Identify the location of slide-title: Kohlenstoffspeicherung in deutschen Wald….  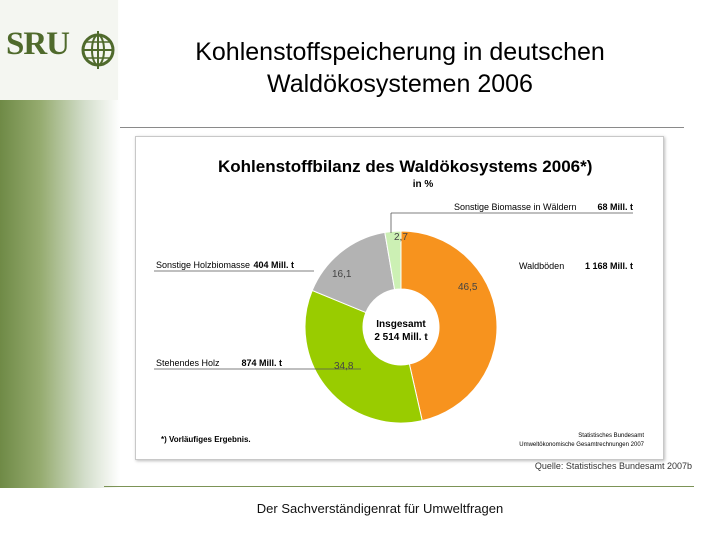
(400, 68).